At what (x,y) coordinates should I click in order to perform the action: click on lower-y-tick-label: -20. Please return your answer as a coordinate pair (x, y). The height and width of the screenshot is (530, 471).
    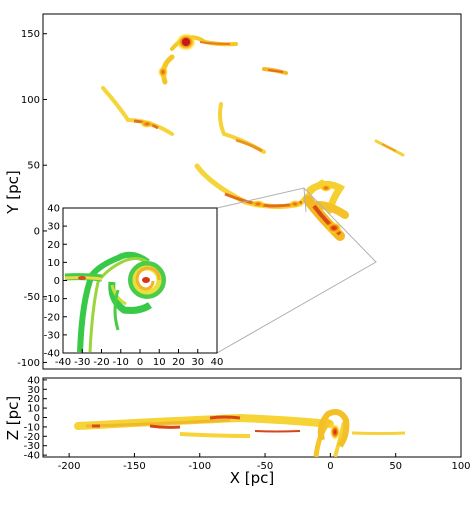
    Looking at the image, I should click on (32, 437).